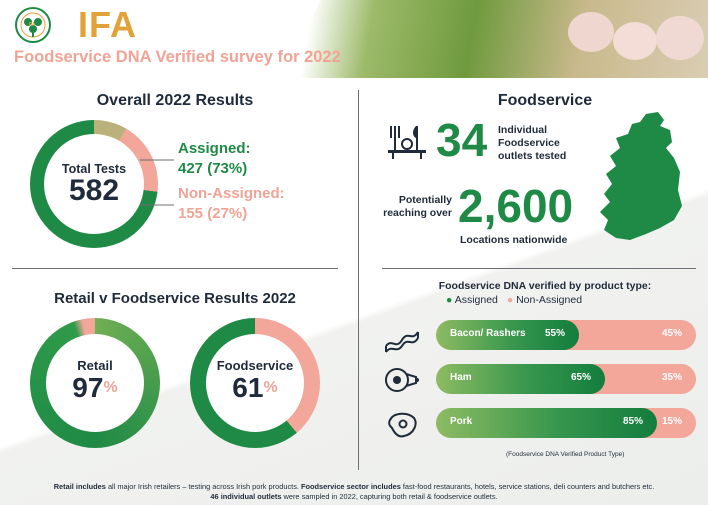 The height and width of the screenshot is (505, 708). I want to click on foodservice-value: 61, so click(248, 387).